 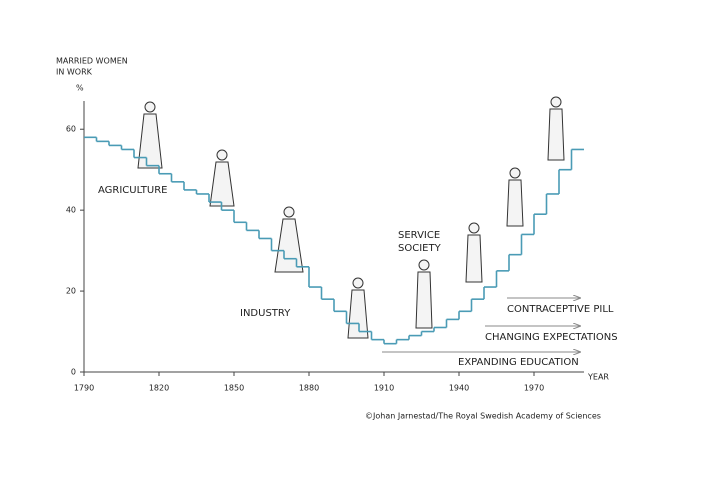 What do you see at coordinates (71, 129) in the screenshot?
I see `y-tick-label: 60` at bounding box center [71, 129].